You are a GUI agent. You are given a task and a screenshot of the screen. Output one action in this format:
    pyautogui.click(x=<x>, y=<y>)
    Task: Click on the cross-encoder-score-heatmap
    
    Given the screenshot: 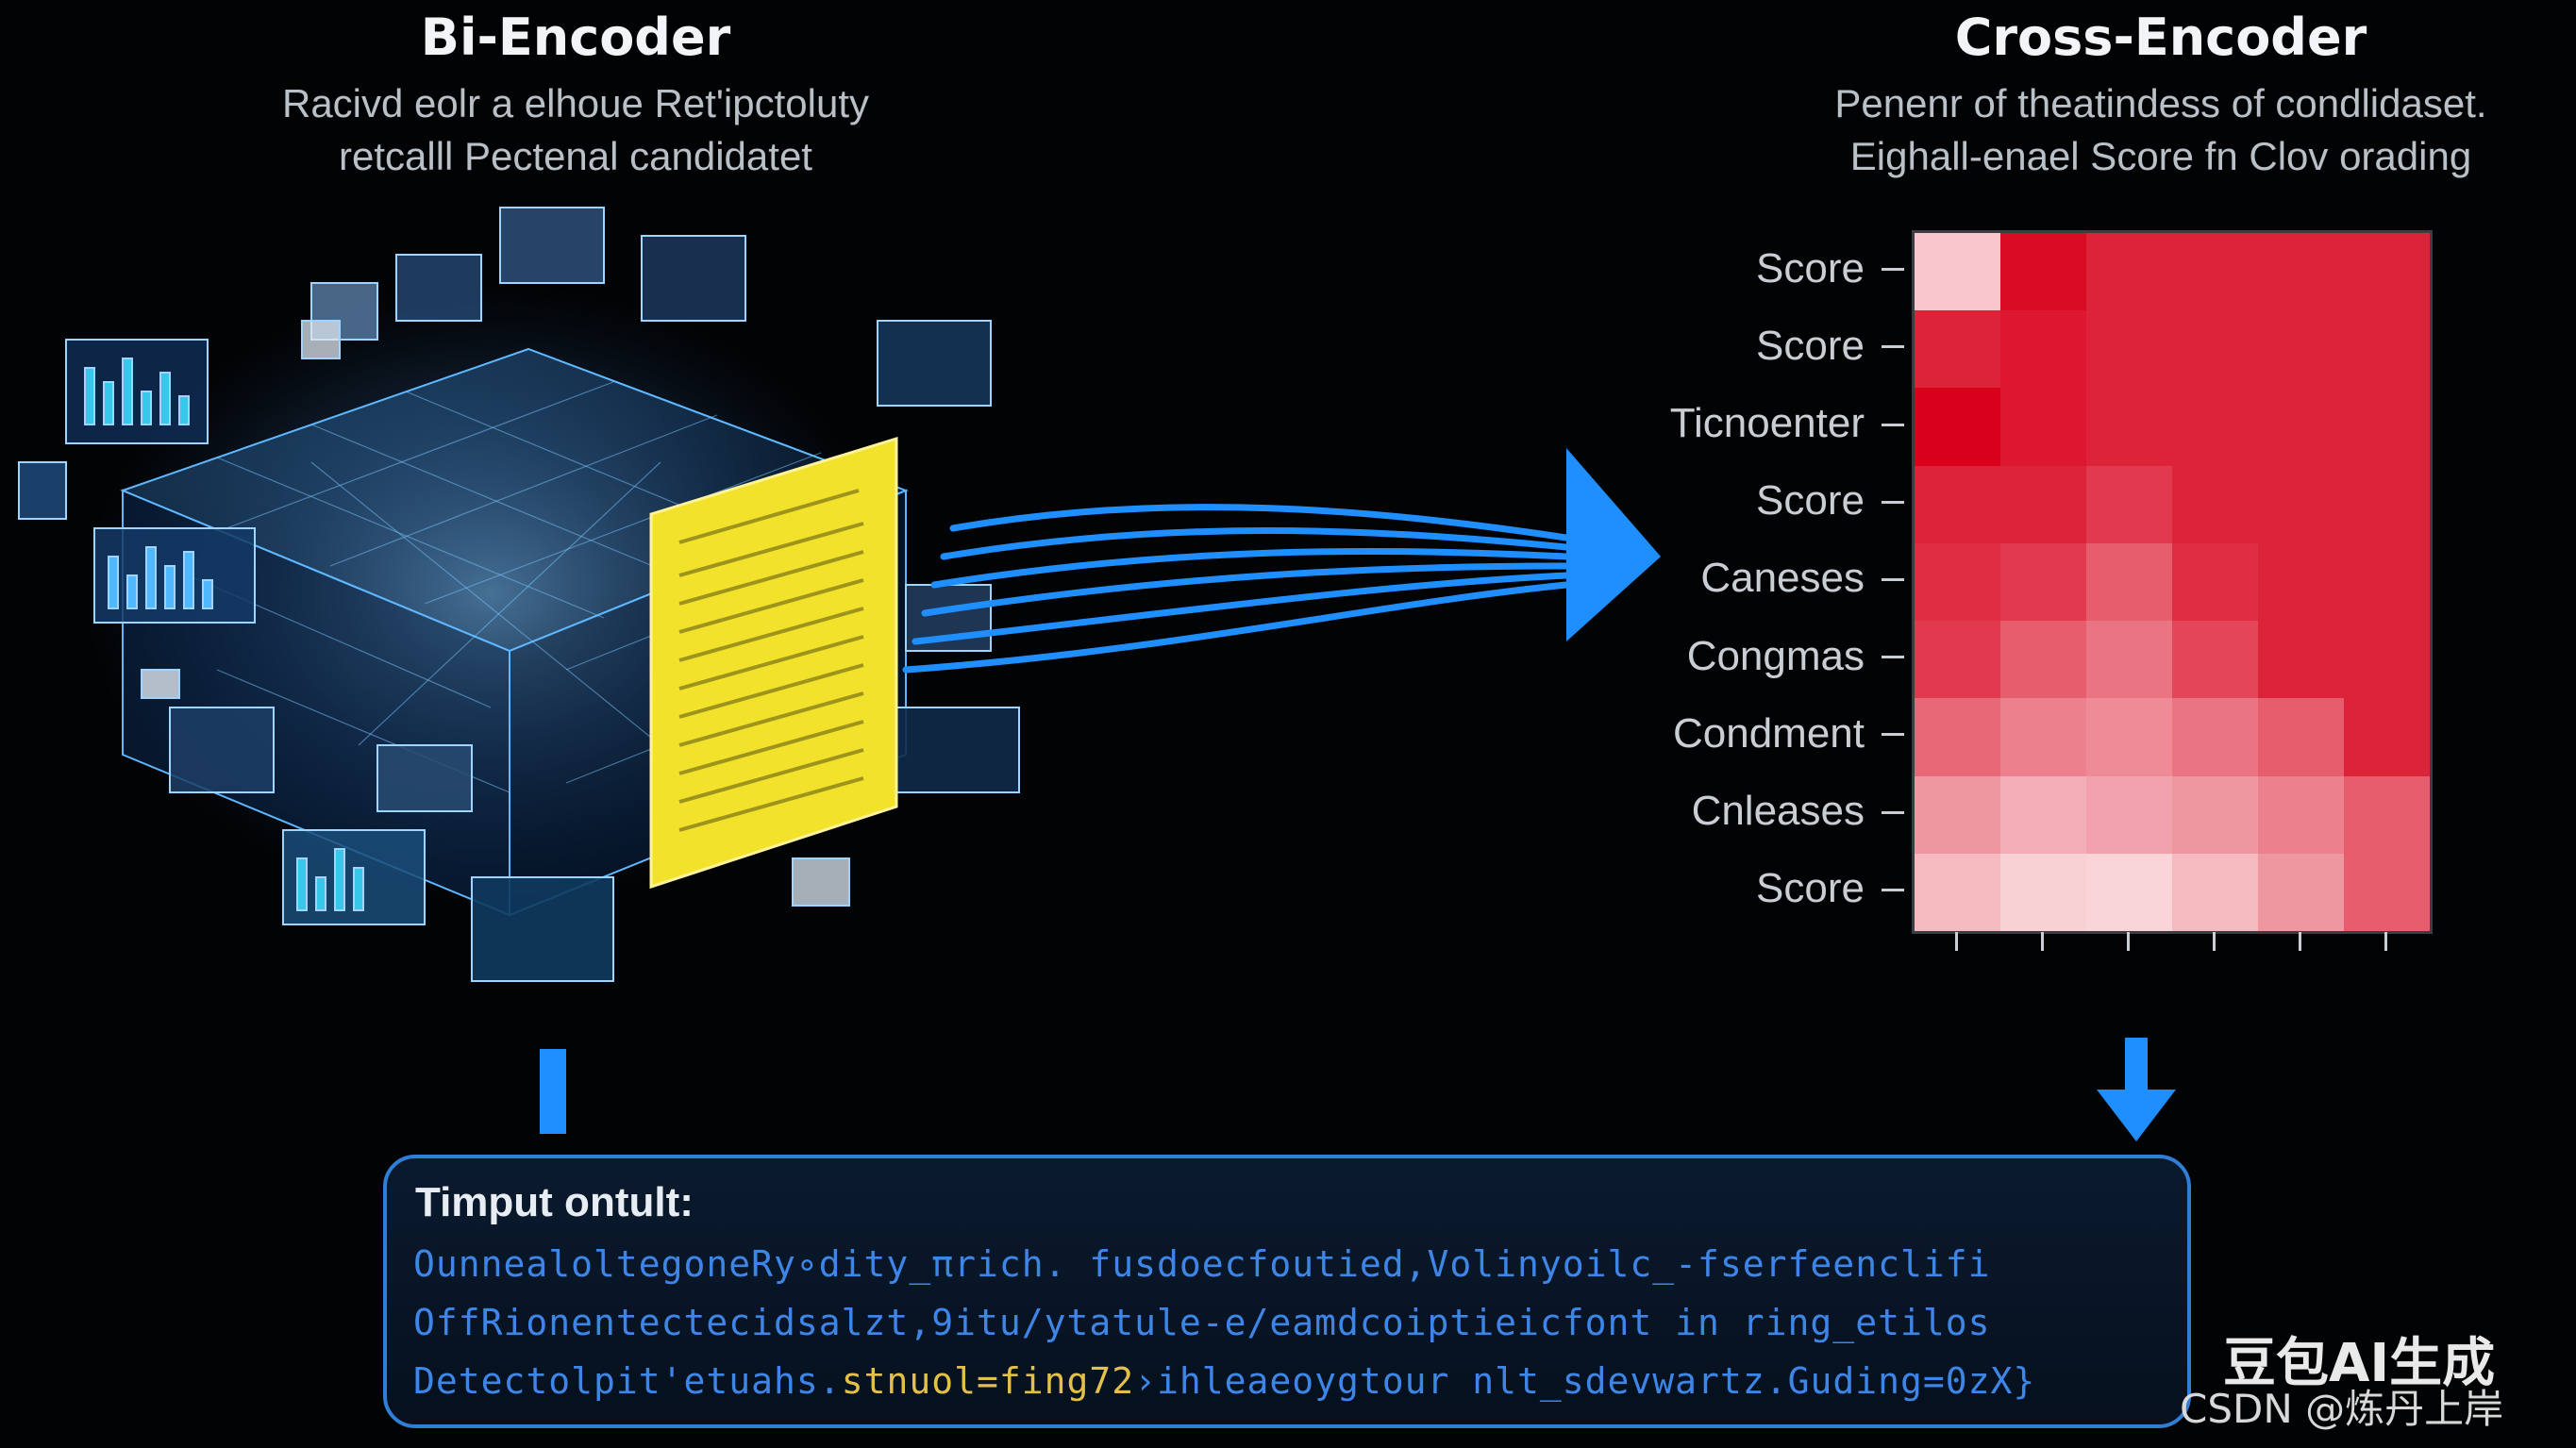 What is the action you would take?
    pyautogui.click(x=2172, y=582)
    